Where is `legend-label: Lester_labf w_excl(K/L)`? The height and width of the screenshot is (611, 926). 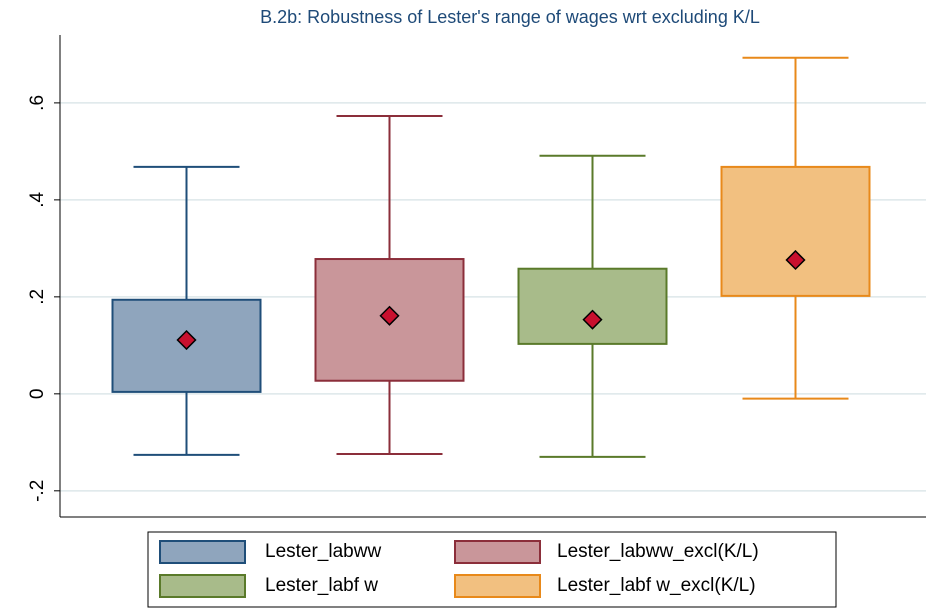
legend-label: Lester_labf w_excl(K/L) is located at coordinates (656, 585).